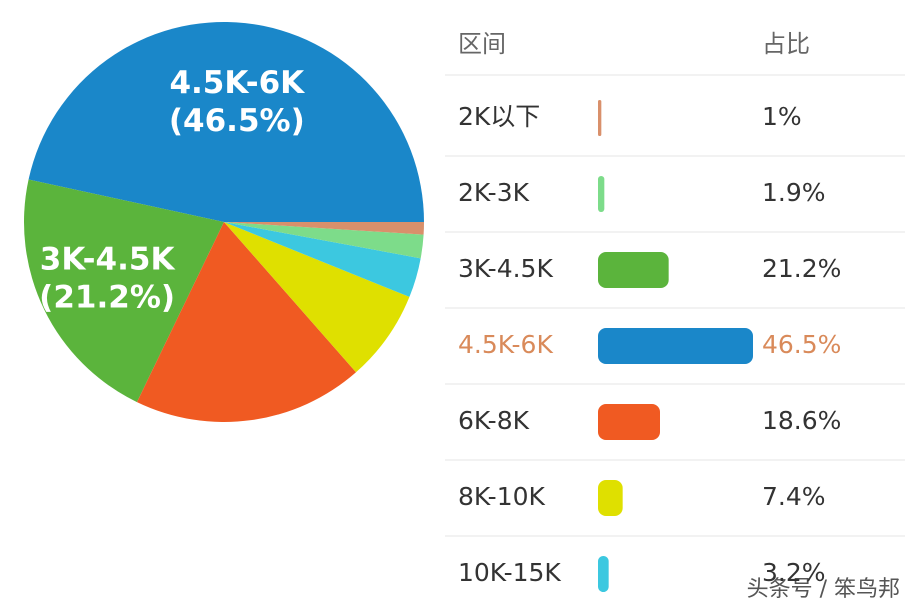  Describe the element at coordinates (494, 420) in the screenshot. I see `category-label: 6K-8K` at that location.